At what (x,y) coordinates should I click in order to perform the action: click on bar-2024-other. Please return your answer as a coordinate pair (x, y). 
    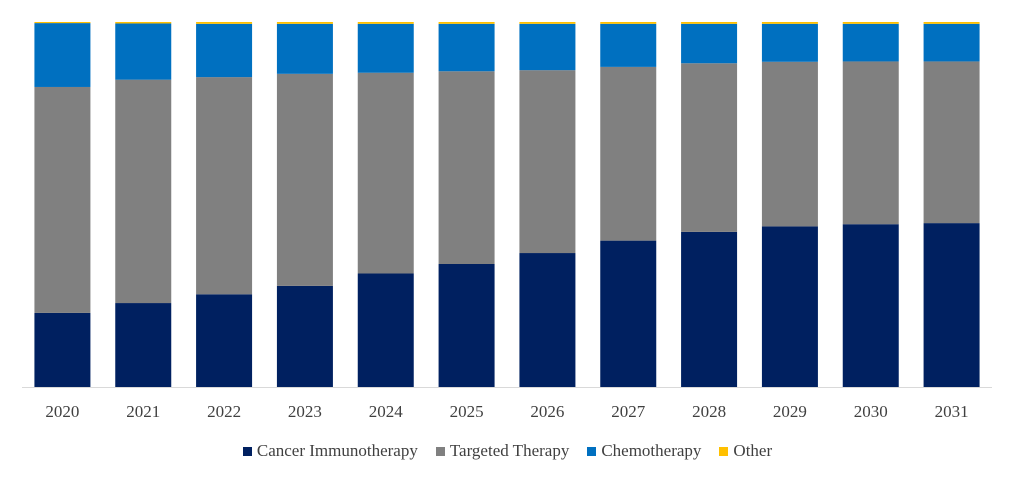
    Looking at the image, I should click on (385, 23).